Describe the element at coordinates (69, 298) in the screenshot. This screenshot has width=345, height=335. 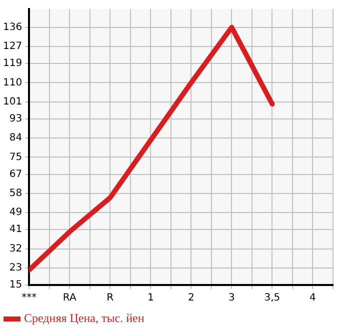
I see `x-tick-label: RA` at that location.